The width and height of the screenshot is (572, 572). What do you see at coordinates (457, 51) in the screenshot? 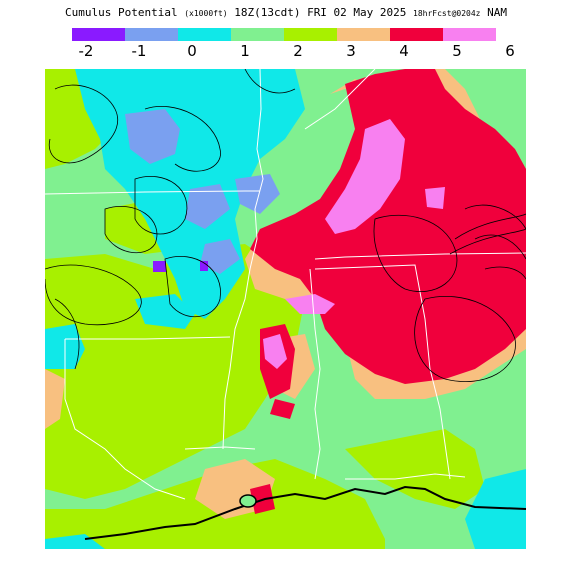
I see `legend-tick-label: 5` at bounding box center [457, 51].